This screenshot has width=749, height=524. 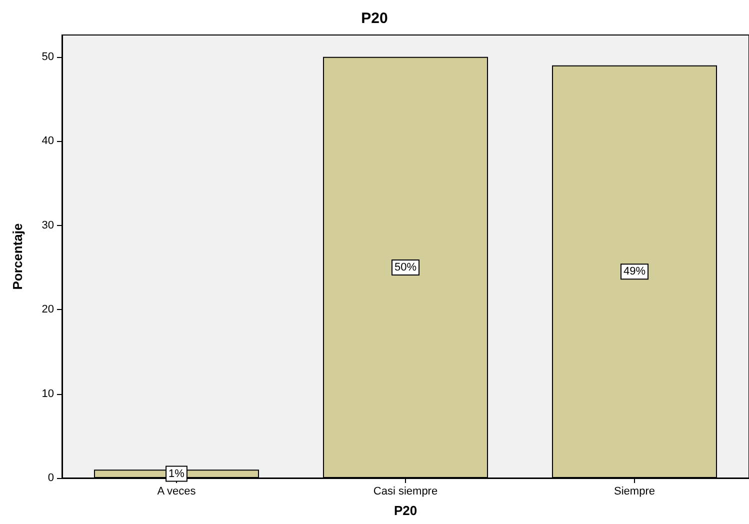 I want to click on y-tick-label: 30, so click(x=48, y=225).